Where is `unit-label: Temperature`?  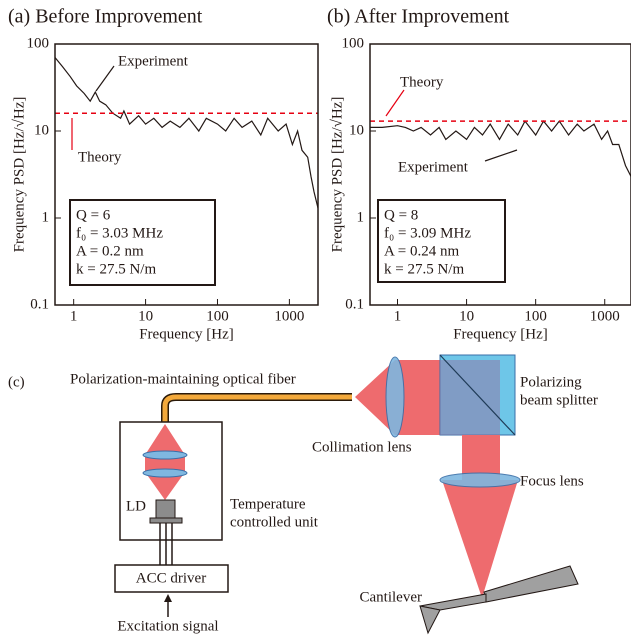 unit-label: Temperature is located at coordinates (268, 504).